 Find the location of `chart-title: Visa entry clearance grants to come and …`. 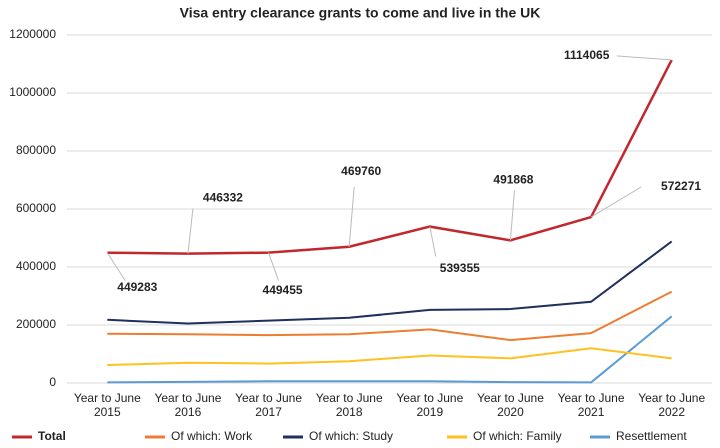

chart-title: Visa entry clearance grants to come and … is located at coordinates (360, 13).